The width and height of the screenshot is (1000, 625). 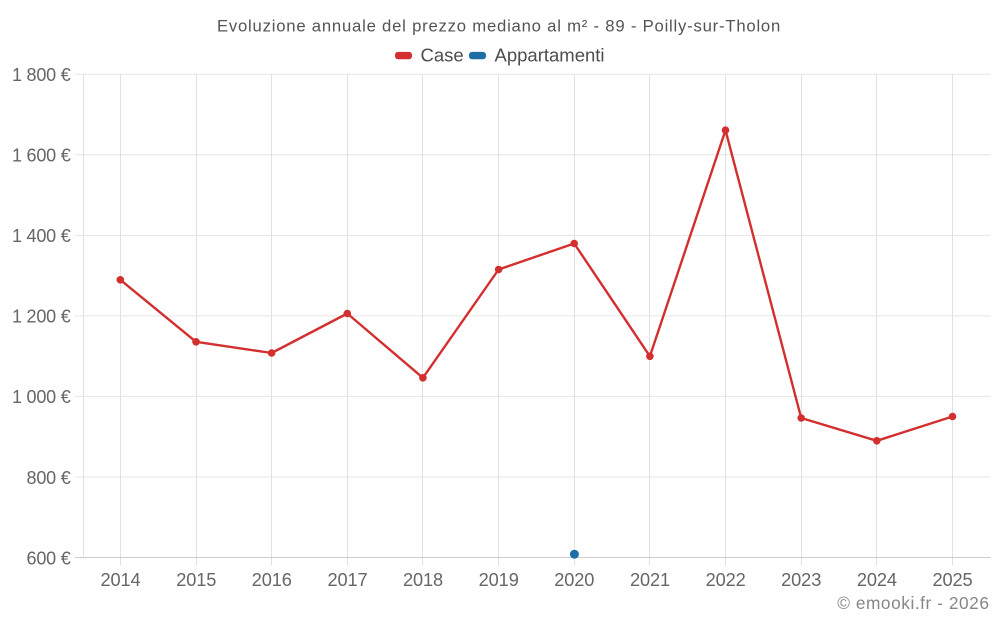 I want to click on svg-text: 1 800 €, so click(x=41, y=75).